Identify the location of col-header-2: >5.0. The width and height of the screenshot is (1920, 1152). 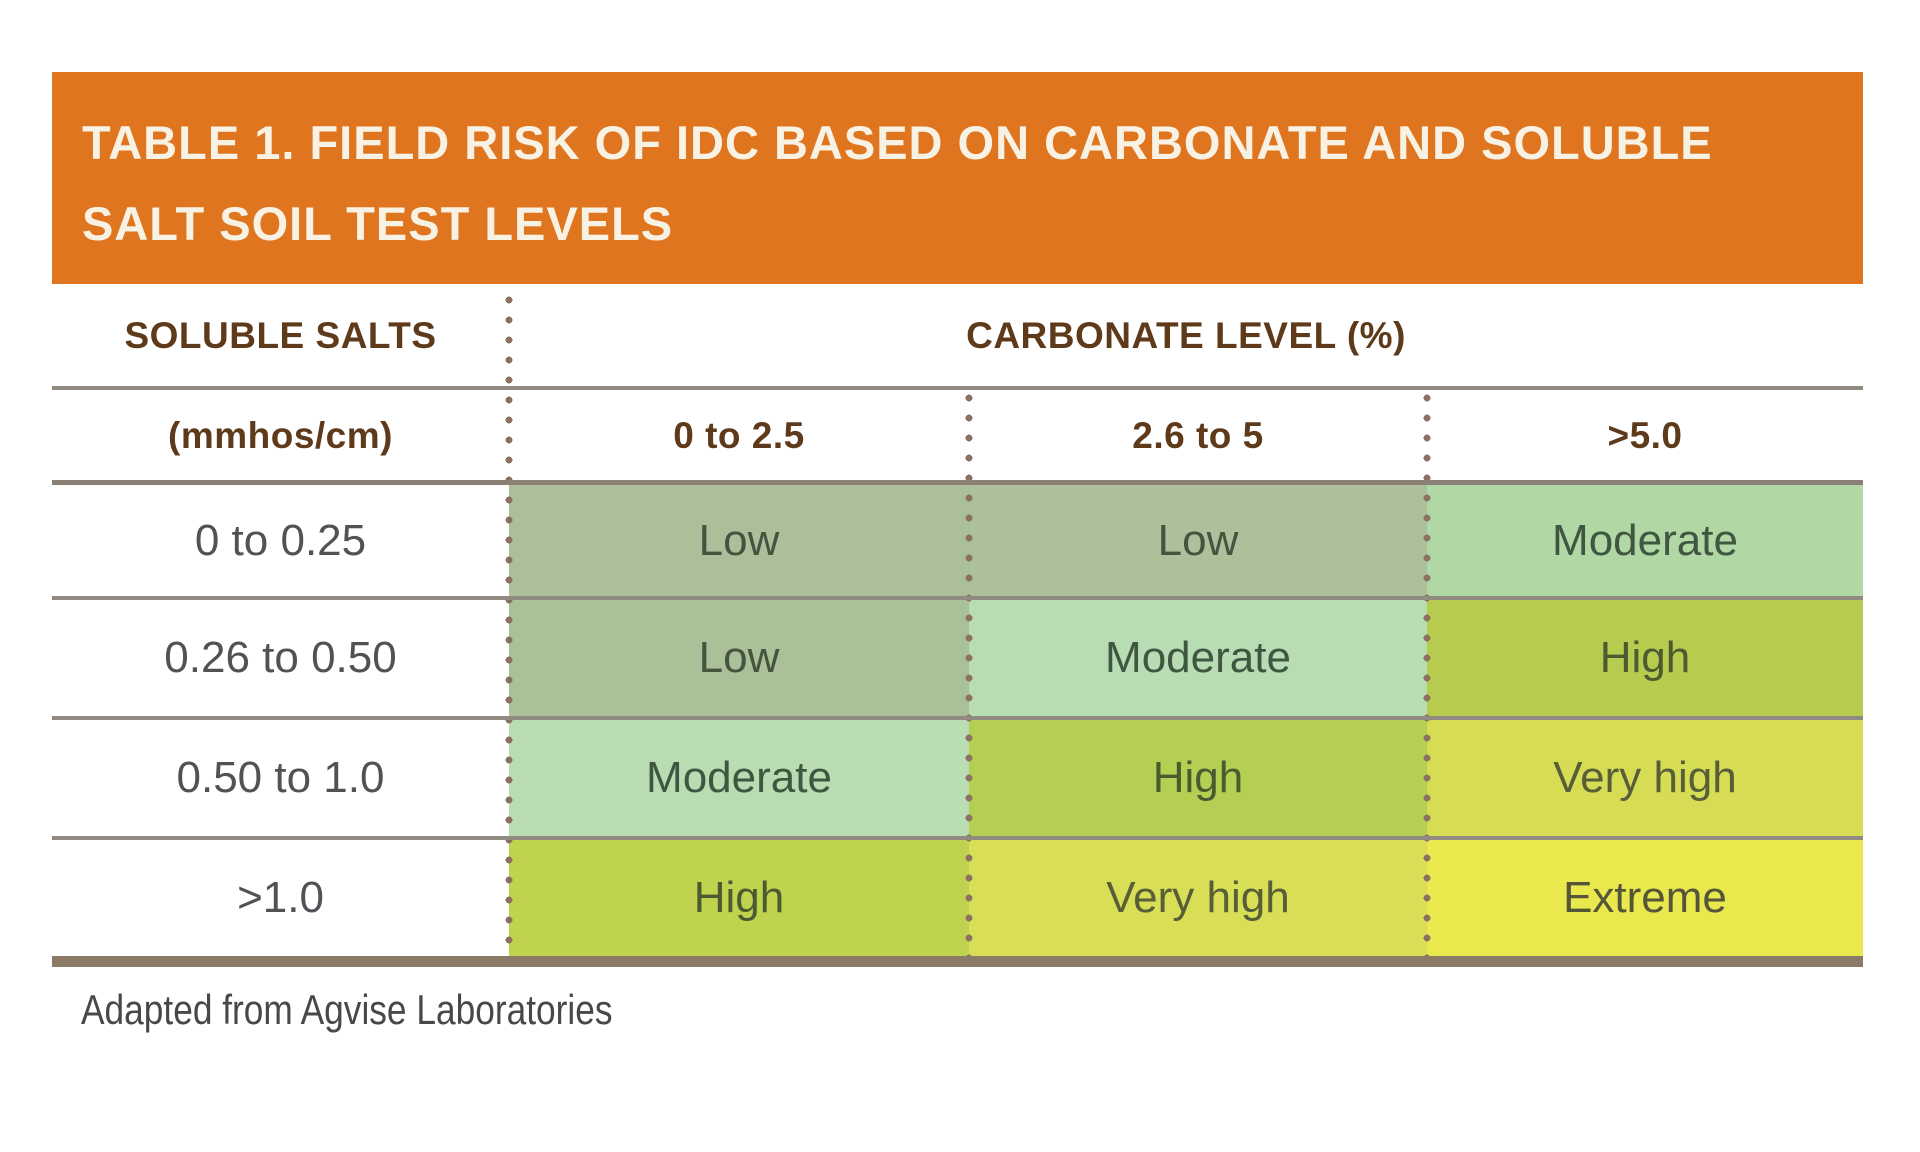
(1645, 435).